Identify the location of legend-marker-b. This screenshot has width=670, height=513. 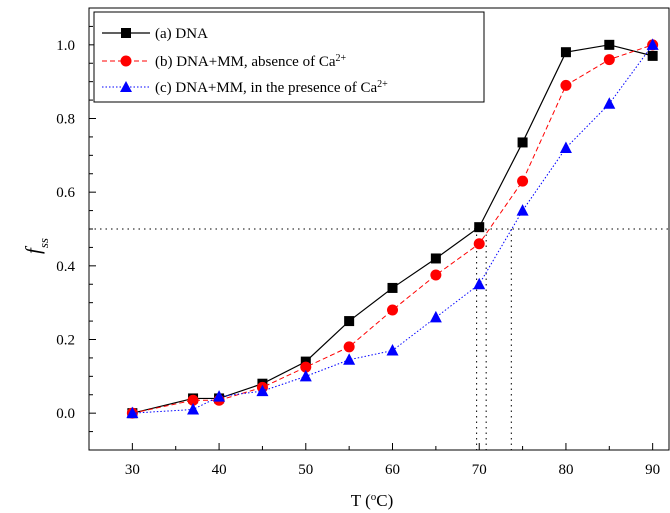
(126, 61).